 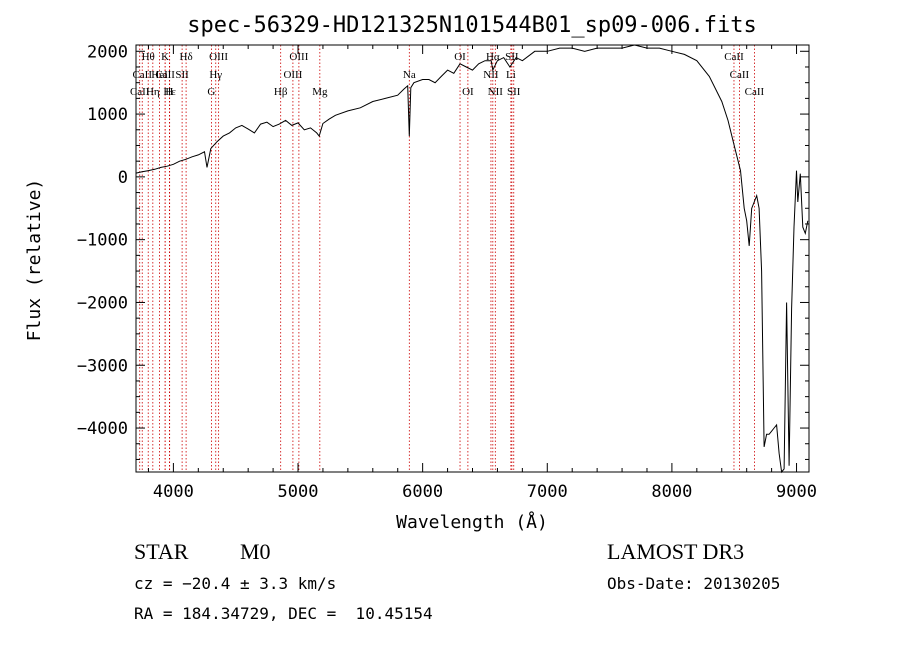 What do you see at coordinates (186, 57) in the screenshot?
I see `line-marker-label: Hδ` at bounding box center [186, 57].